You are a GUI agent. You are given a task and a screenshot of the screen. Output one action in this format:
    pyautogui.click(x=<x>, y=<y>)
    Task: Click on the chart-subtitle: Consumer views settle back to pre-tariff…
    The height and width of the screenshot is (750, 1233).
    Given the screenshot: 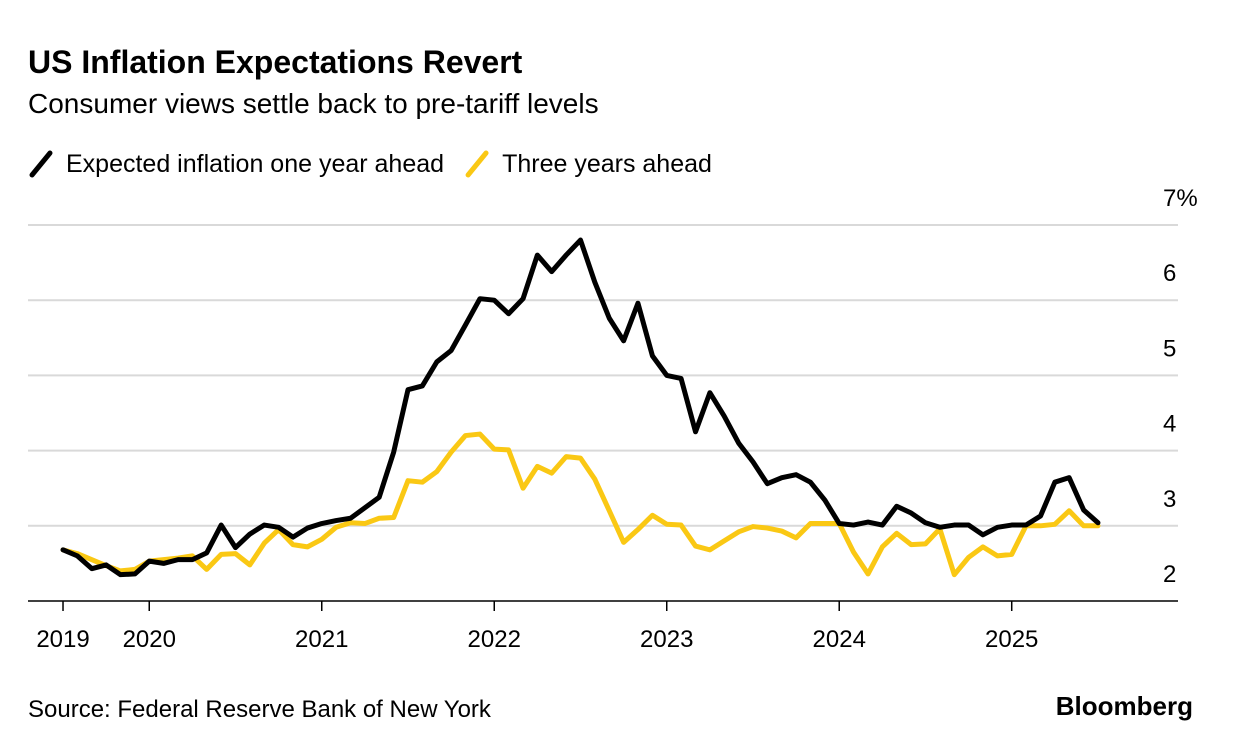 What is the action you would take?
    pyautogui.click(x=313, y=103)
    